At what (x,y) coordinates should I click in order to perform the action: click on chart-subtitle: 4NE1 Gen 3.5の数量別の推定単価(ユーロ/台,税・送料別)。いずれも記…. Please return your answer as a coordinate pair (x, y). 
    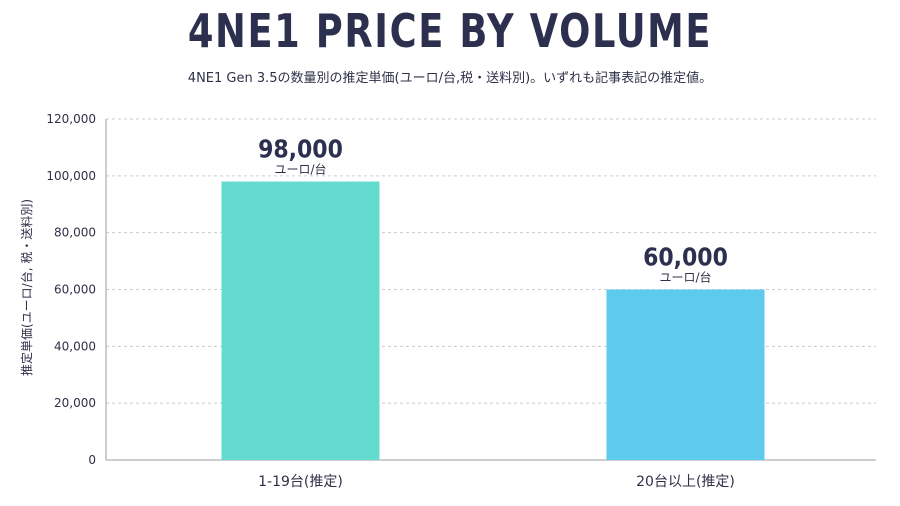
    Looking at the image, I should click on (450, 78).